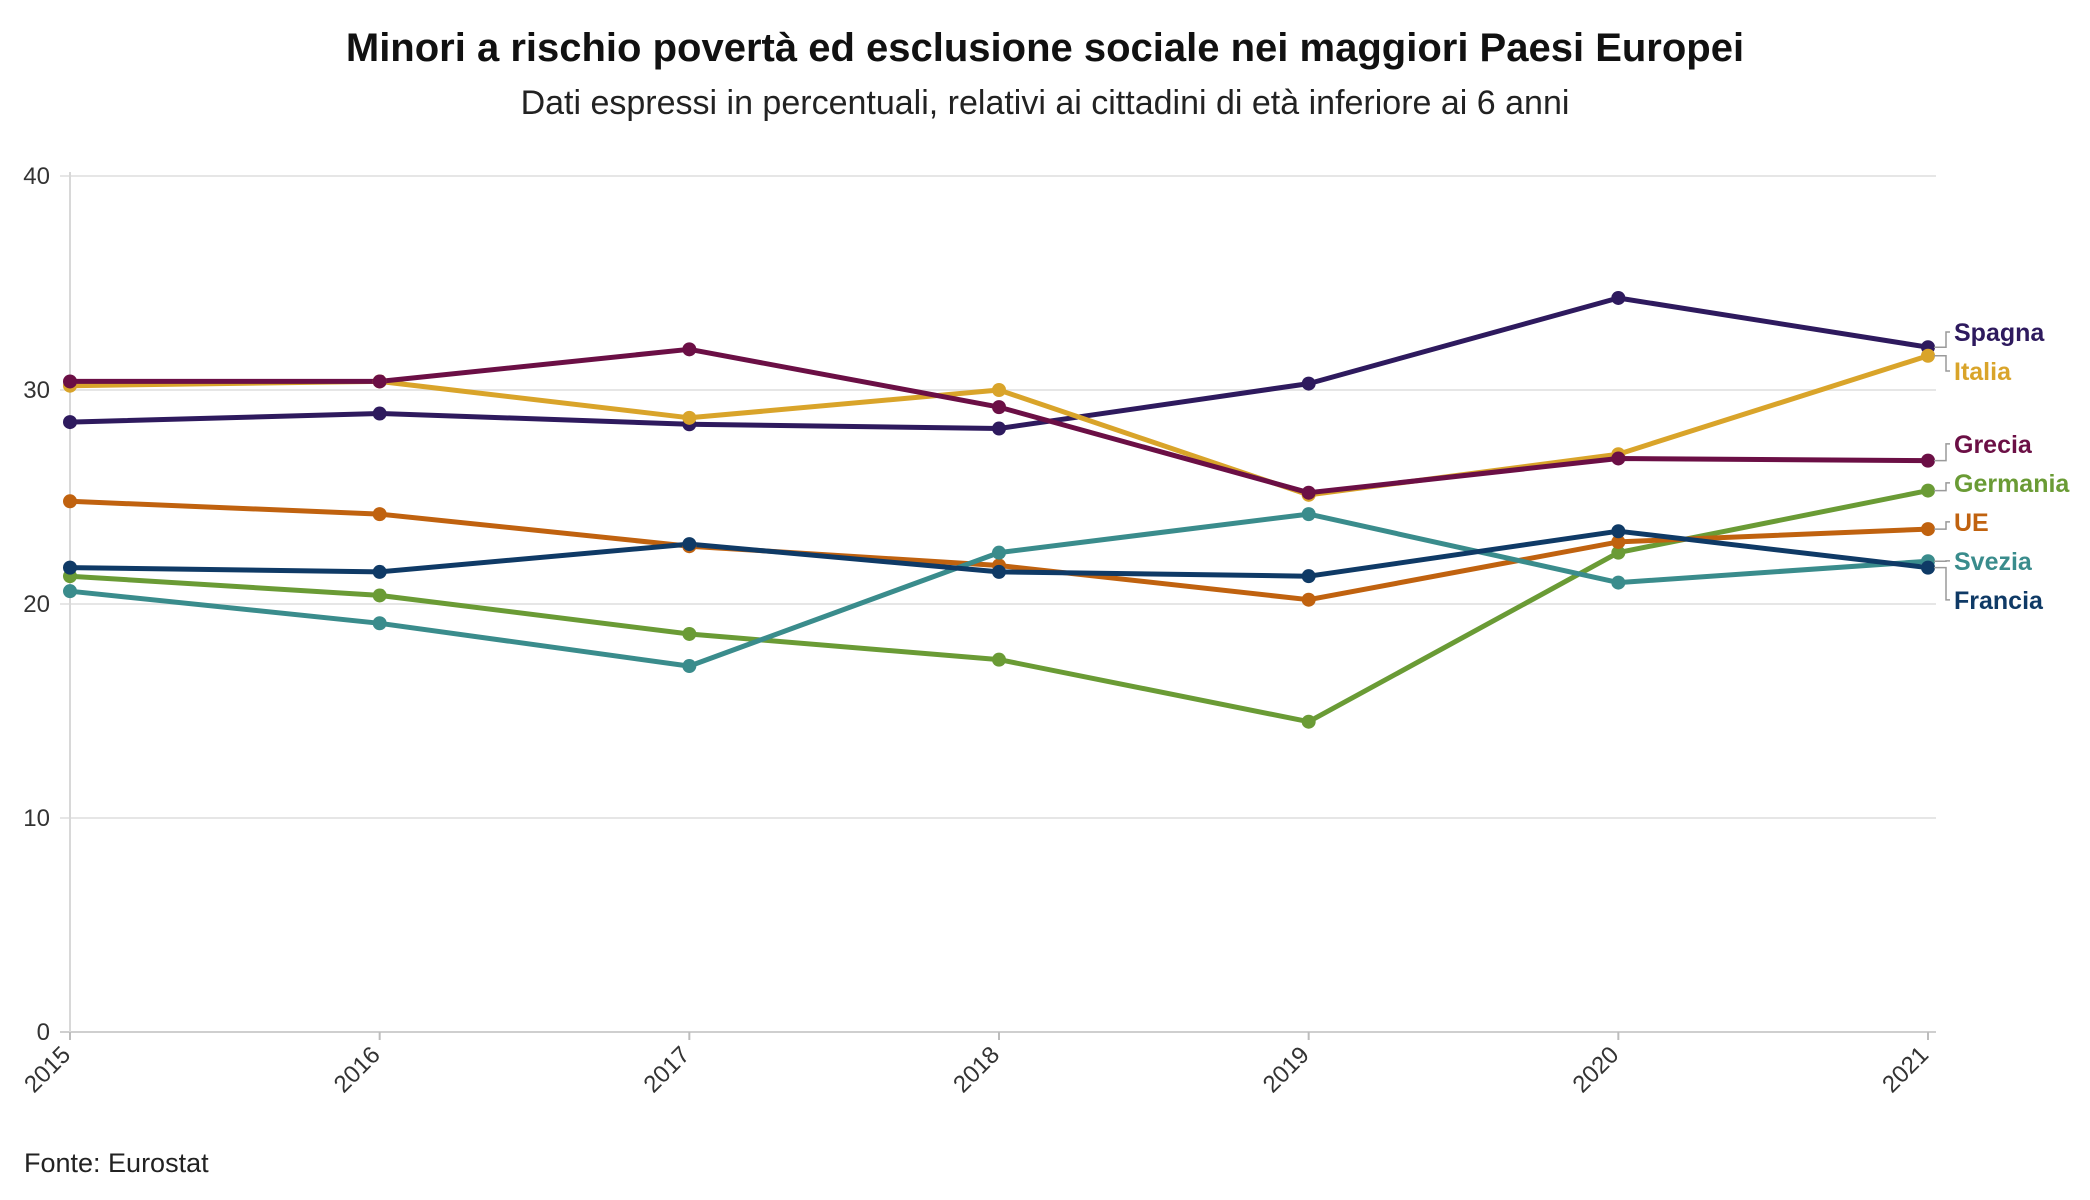  Describe the element at coordinates (1999, 601) in the screenshot. I see `series-label-francia: Francia` at that location.